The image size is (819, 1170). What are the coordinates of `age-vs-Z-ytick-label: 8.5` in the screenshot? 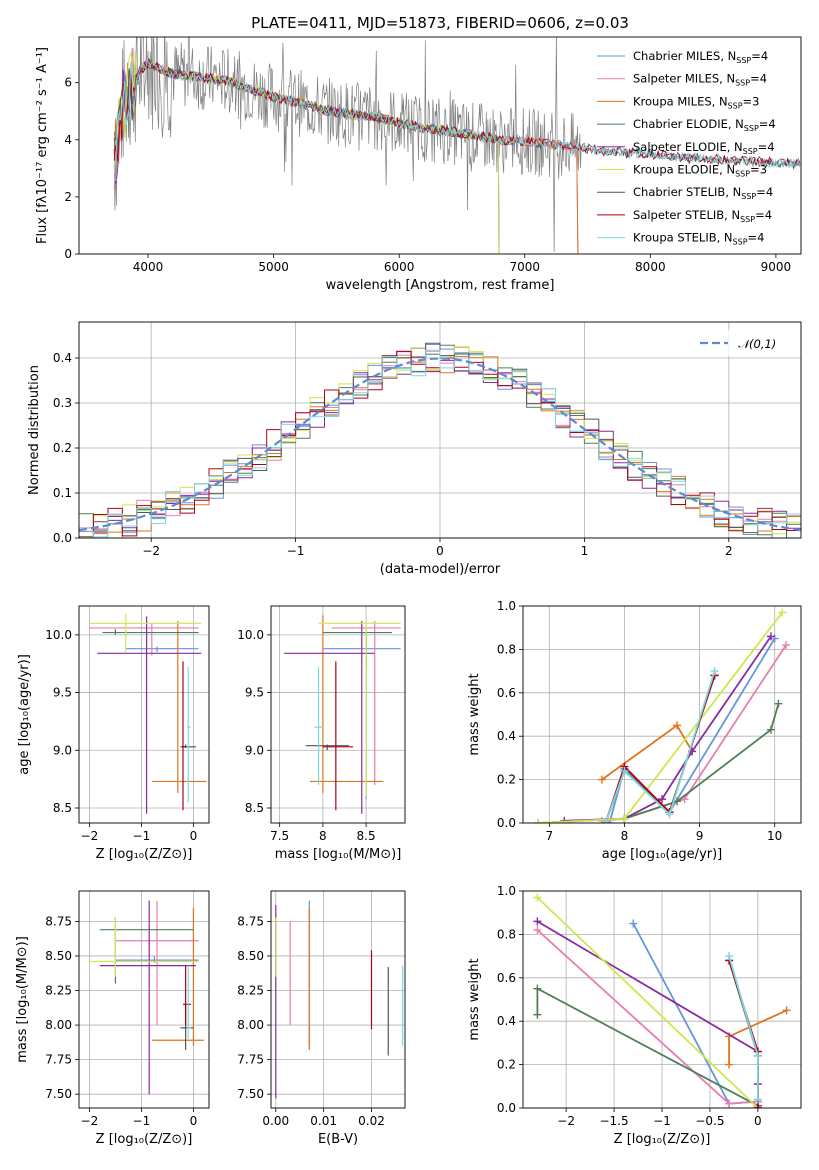 It's located at (62, 808).